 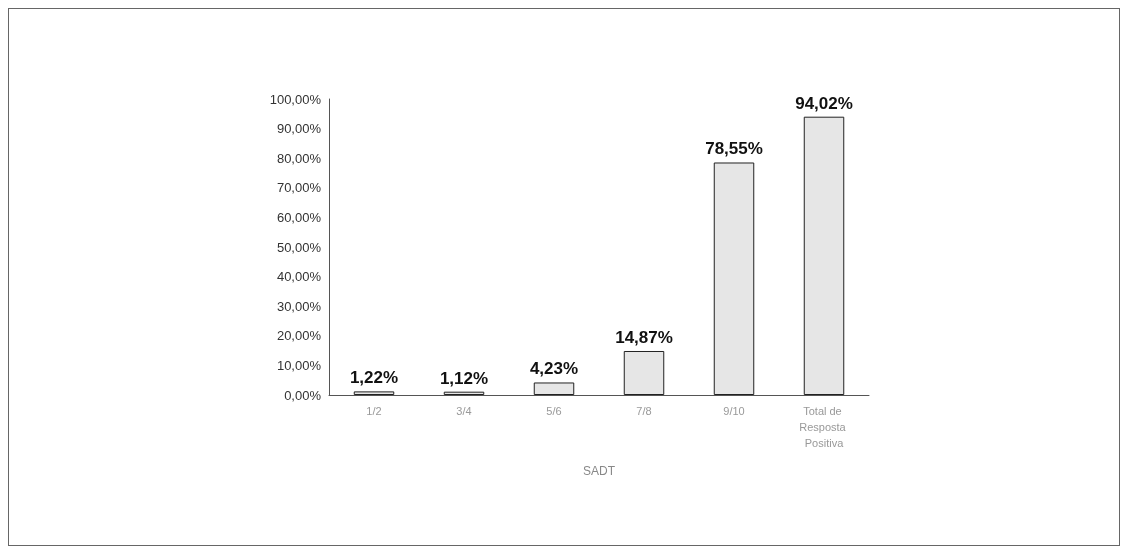 What do you see at coordinates (464, 411) in the screenshot?
I see `x-tick-label: 3/4` at bounding box center [464, 411].